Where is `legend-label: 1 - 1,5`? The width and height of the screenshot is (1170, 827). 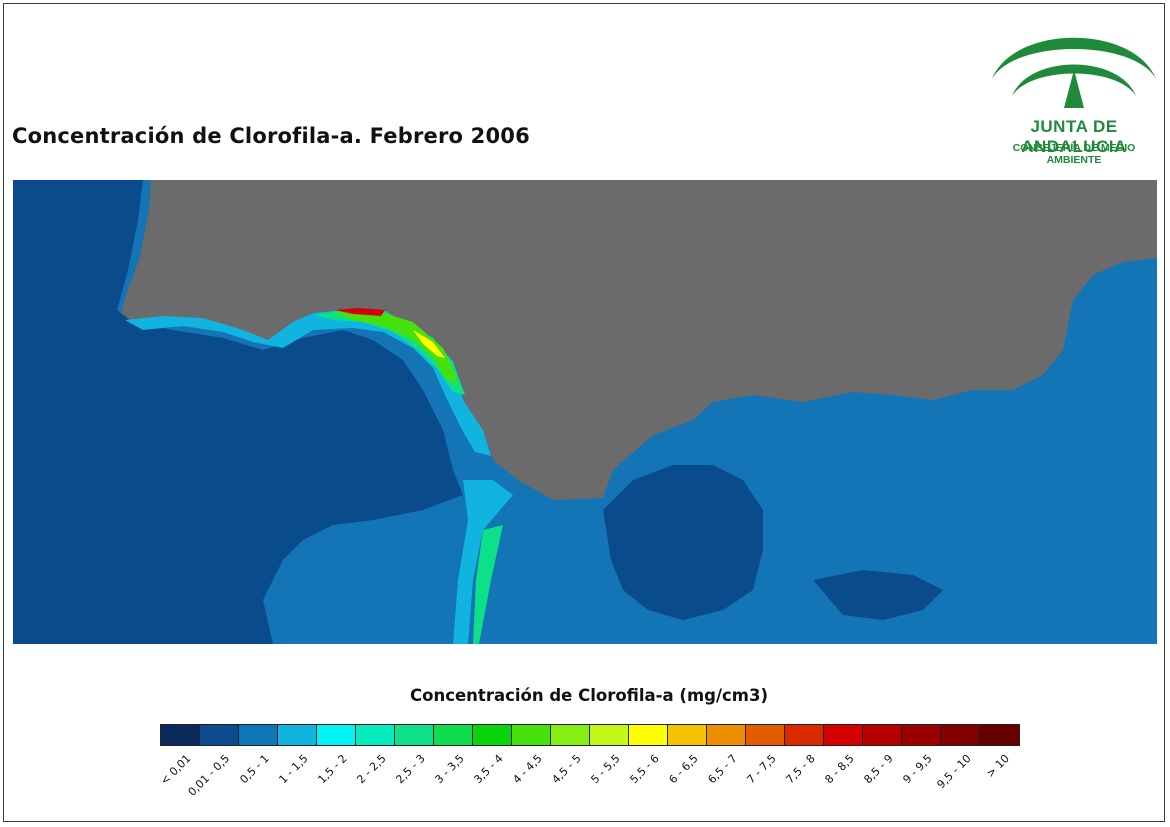
legend-label: 1 - 1,5 is located at coordinates (293, 769).